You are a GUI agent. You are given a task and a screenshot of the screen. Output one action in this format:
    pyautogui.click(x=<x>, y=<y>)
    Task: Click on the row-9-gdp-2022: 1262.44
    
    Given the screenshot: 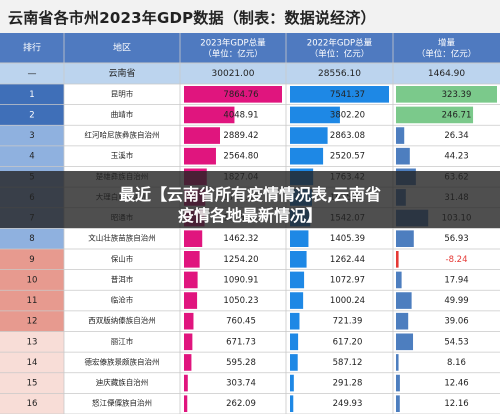 What is the action you would take?
    pyautogui.click(x=347, y=260)
    